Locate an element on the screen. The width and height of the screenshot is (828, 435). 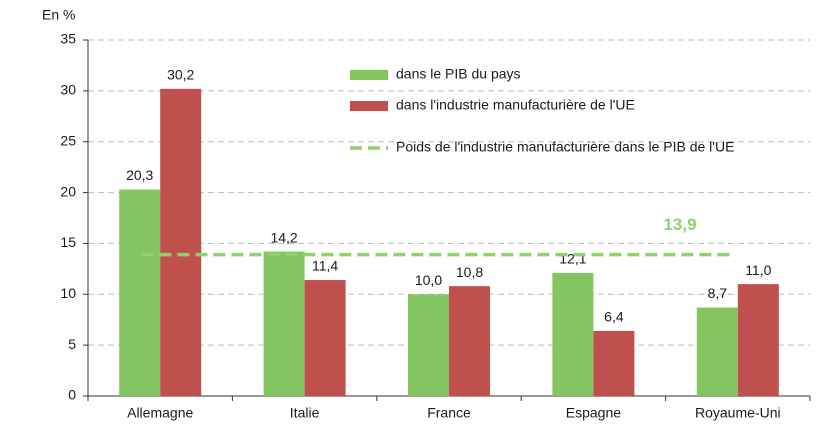
value-label: 11,0 is located at coordinates (758, 270).